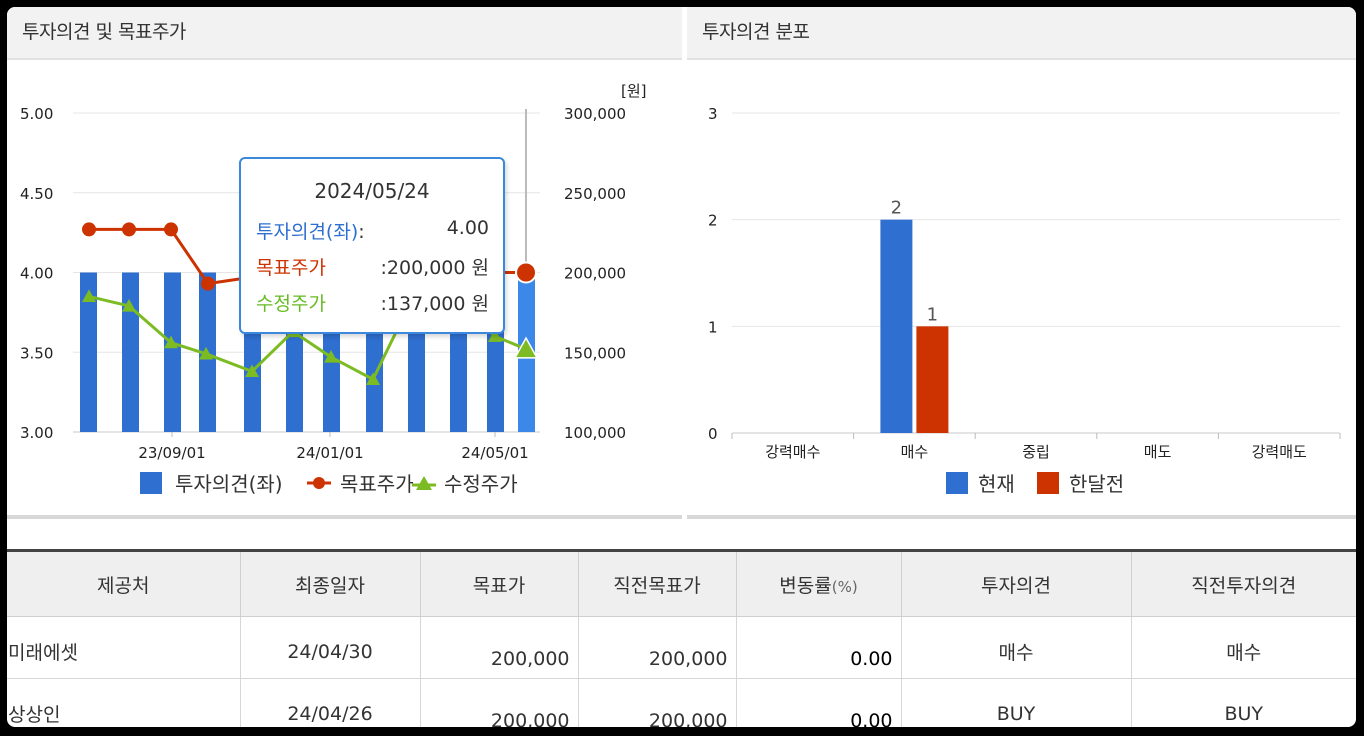  What do you see at coordinates (171, 453) in the screenshot?
I see `x-tick-label: 23/09/01` at bounding box center [171, 453].